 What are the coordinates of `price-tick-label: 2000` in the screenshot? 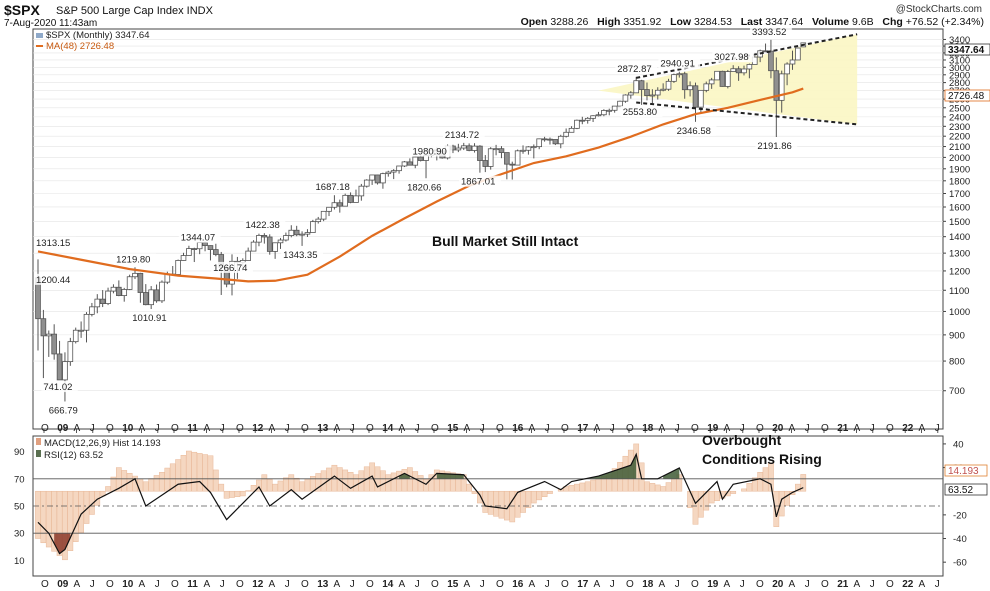 It's located at (959, 158).